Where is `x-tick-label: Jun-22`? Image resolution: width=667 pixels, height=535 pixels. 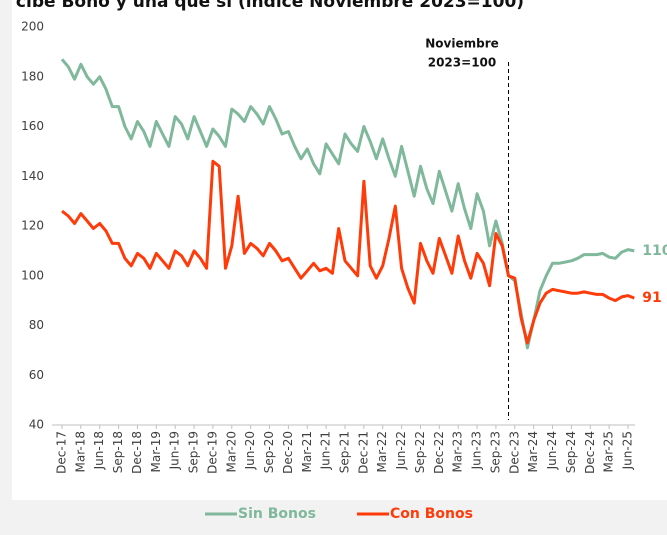
x-tick-label: Jun-22 is located at coordinates (401, 450).